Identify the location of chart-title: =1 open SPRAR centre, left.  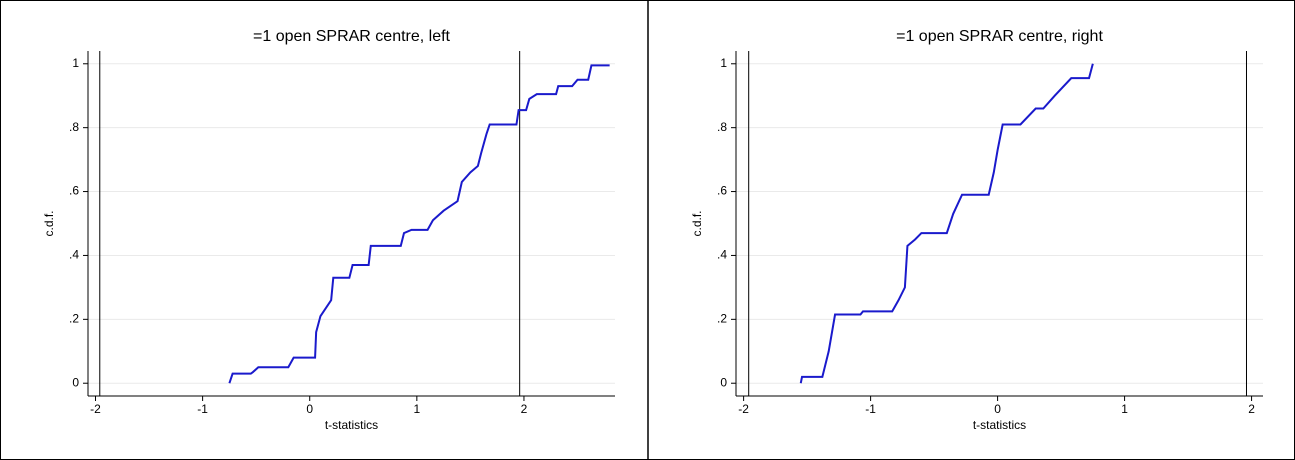
(352, 36).